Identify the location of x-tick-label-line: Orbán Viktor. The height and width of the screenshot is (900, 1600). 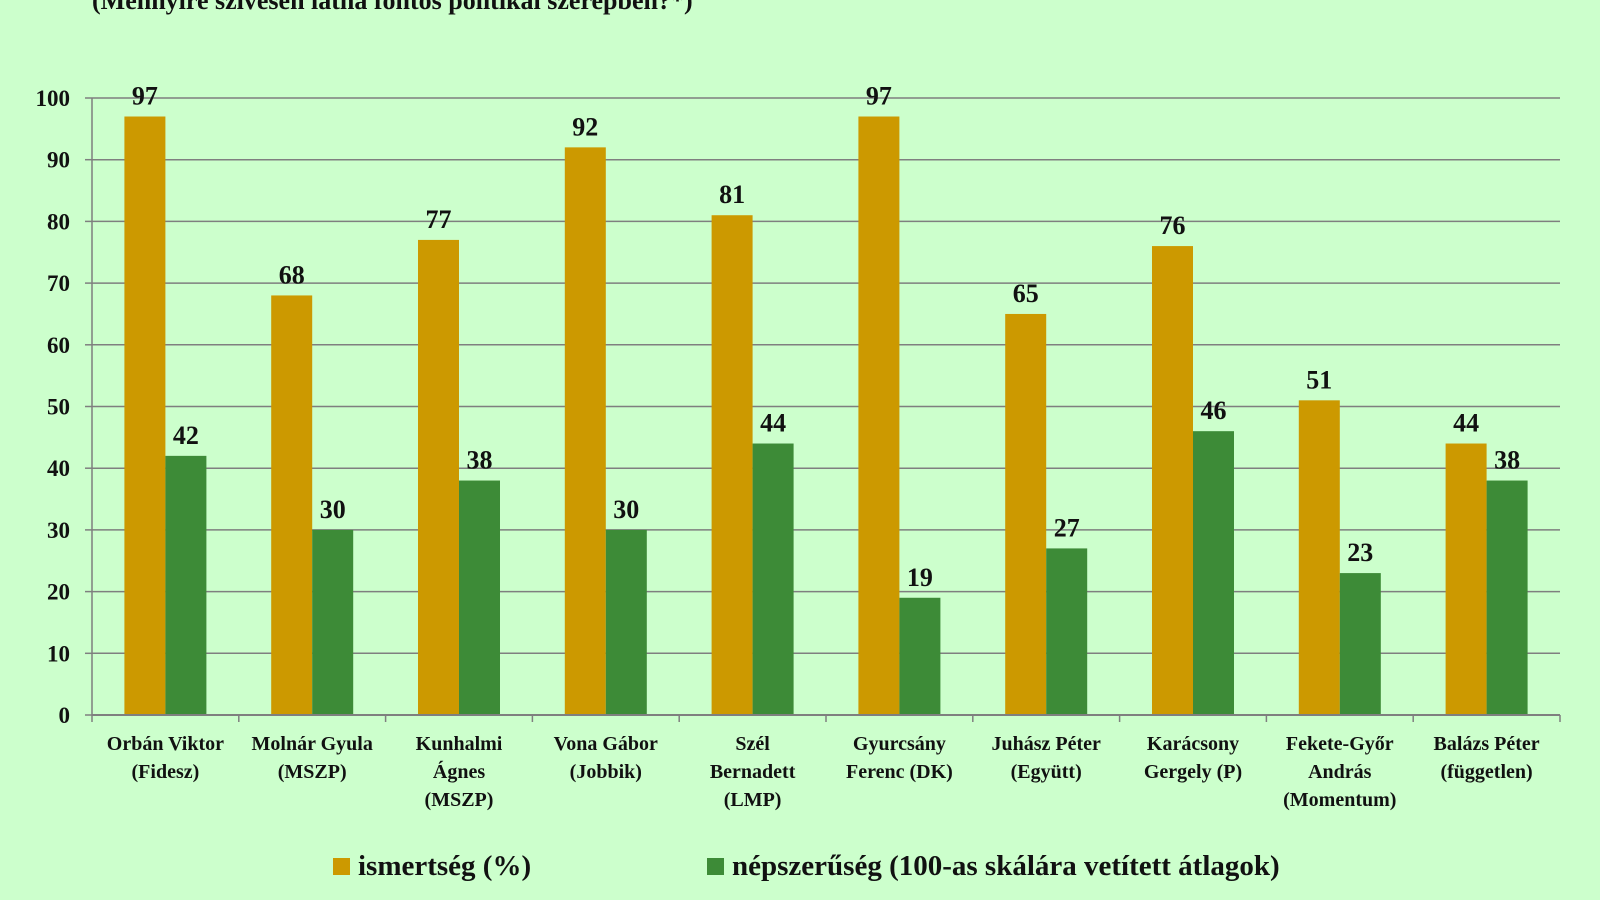
(165, 744).